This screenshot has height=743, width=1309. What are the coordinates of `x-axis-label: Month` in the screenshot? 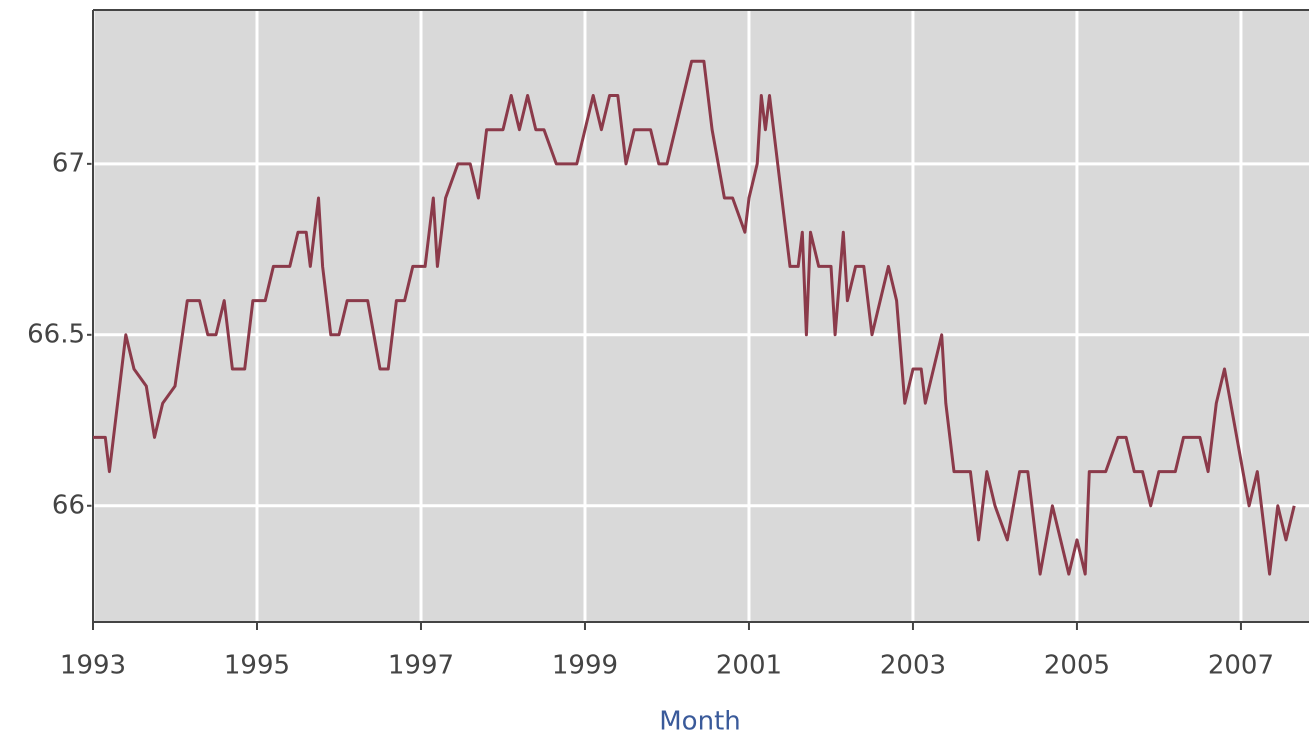 It's located at (700, 722).